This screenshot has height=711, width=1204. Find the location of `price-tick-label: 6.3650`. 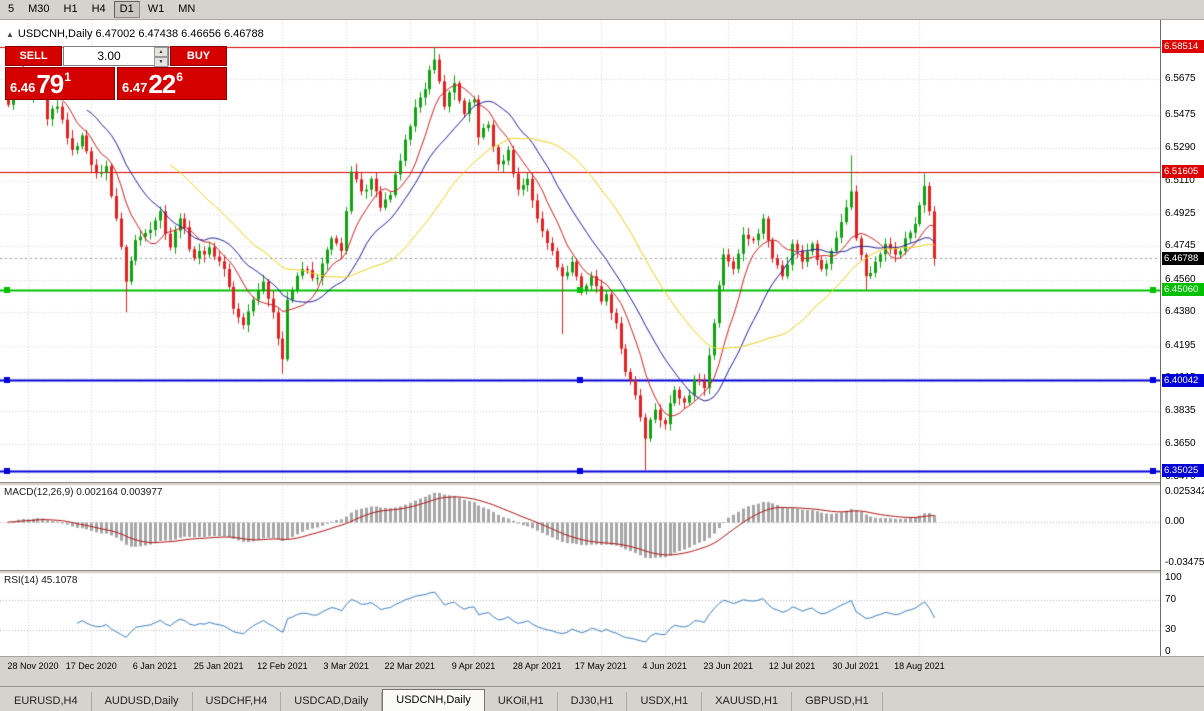

price-tick-label: 6.3650 is located at coordinates (1180, 444).